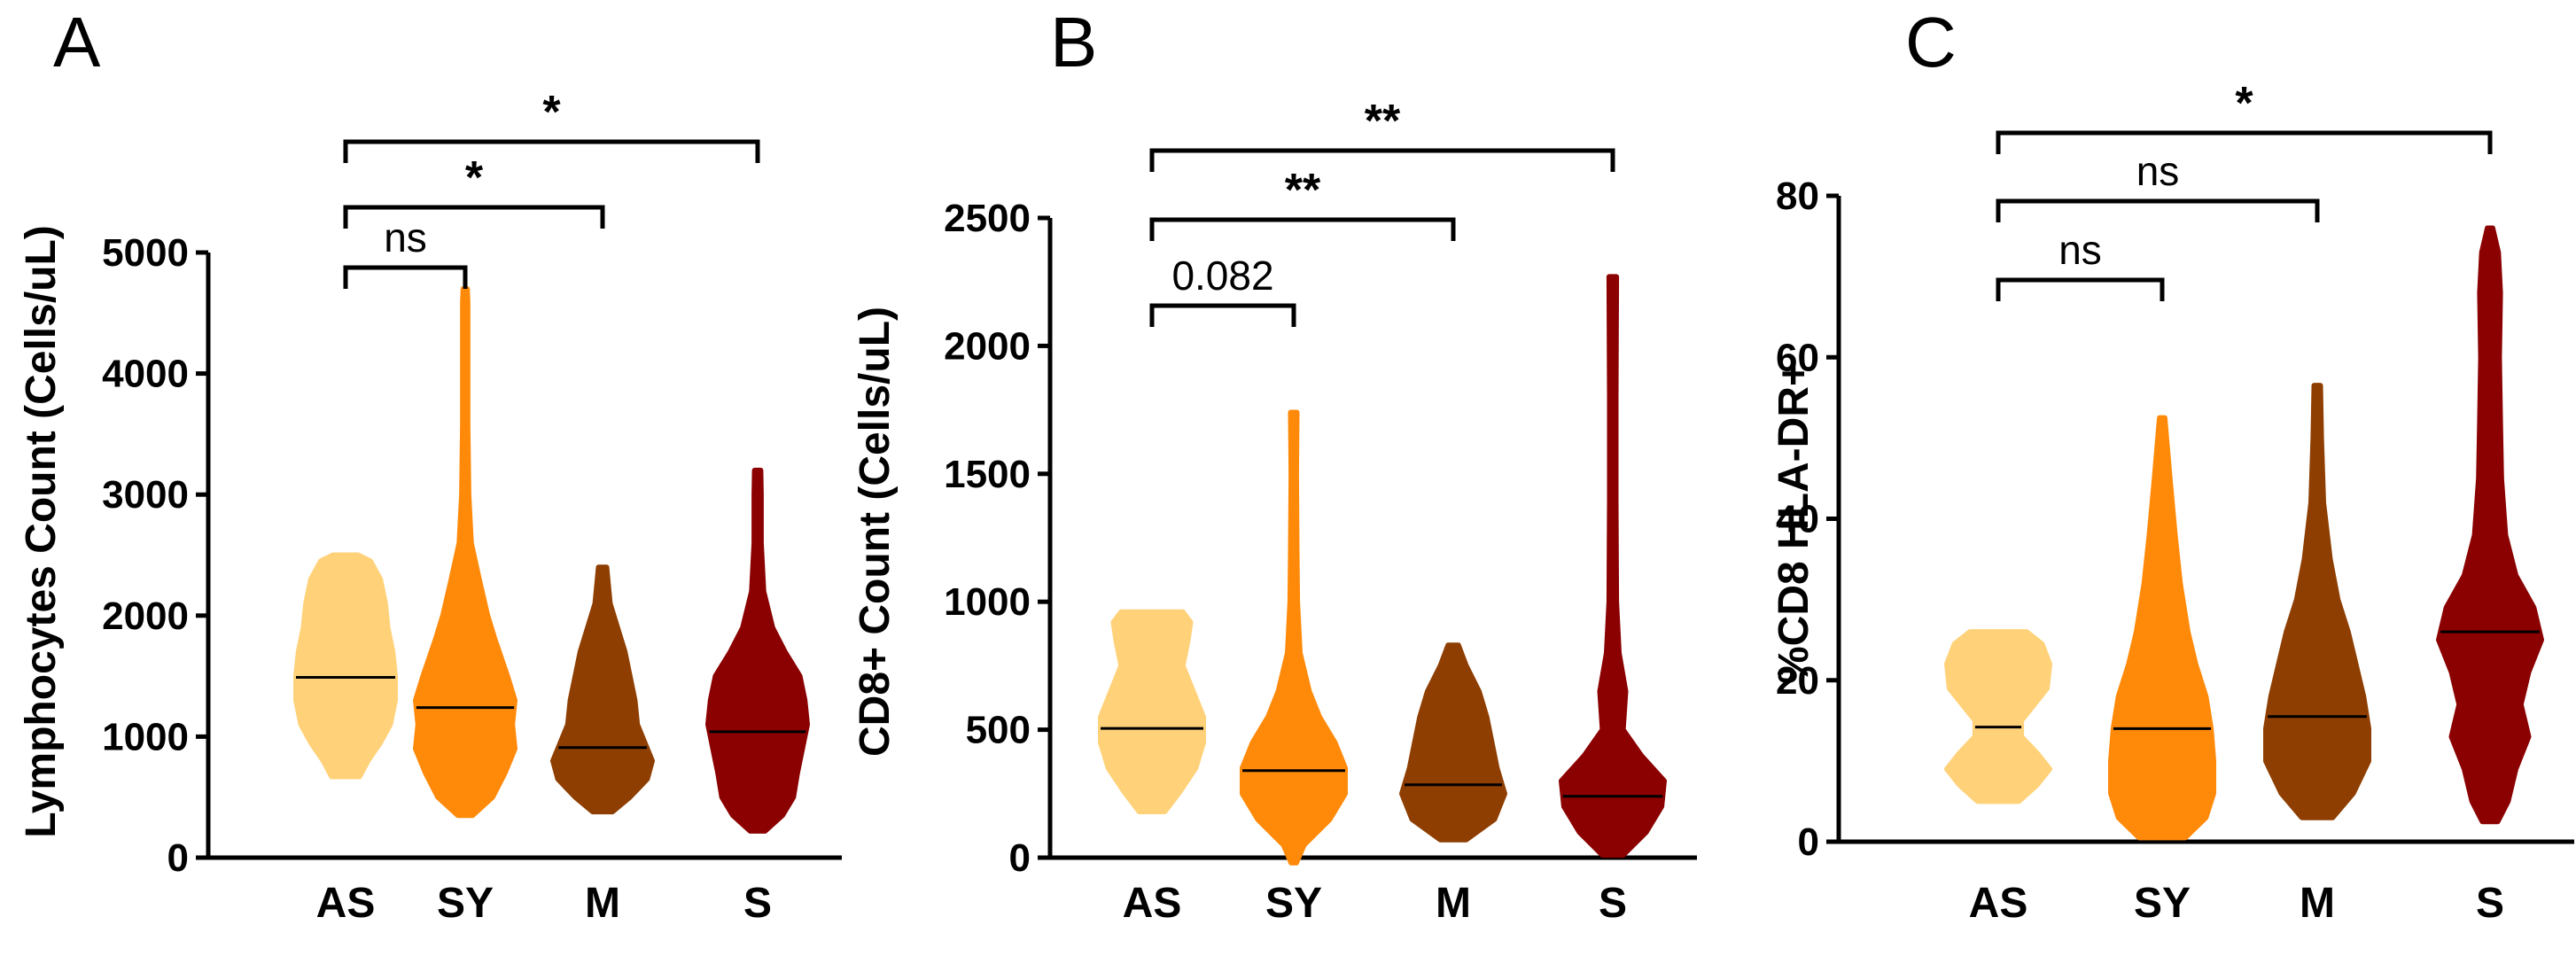 The height and width of the screenshot is (956, 2576). Describe the element at coordinates (2158, 171) in the screenshot. I see `panel-c-sig-label-as-m: ns` at that location.